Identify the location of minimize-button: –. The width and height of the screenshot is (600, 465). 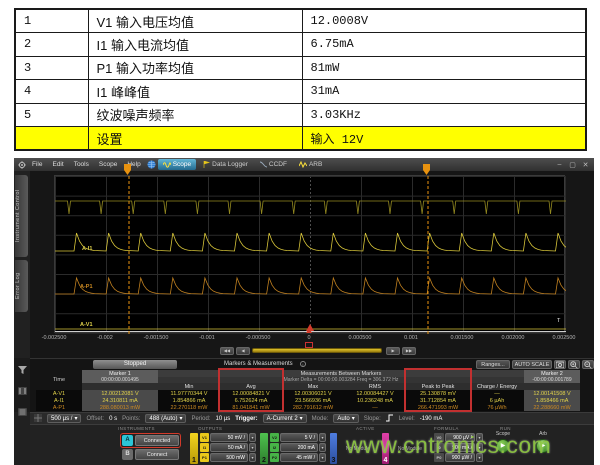
(559, 164).